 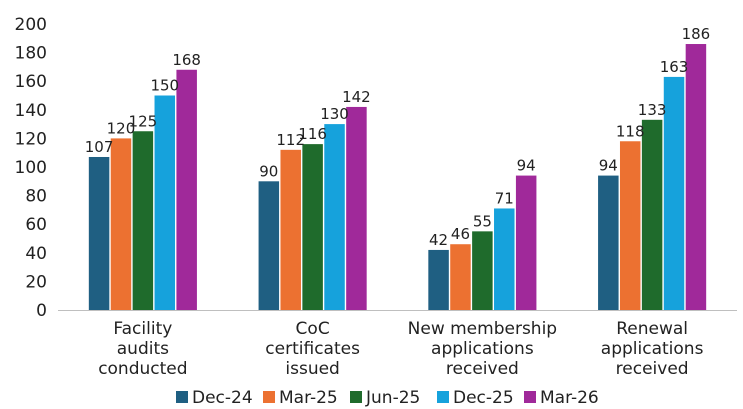 I want to click on x-tick-label-line: issued, so click(x=312, y=369).